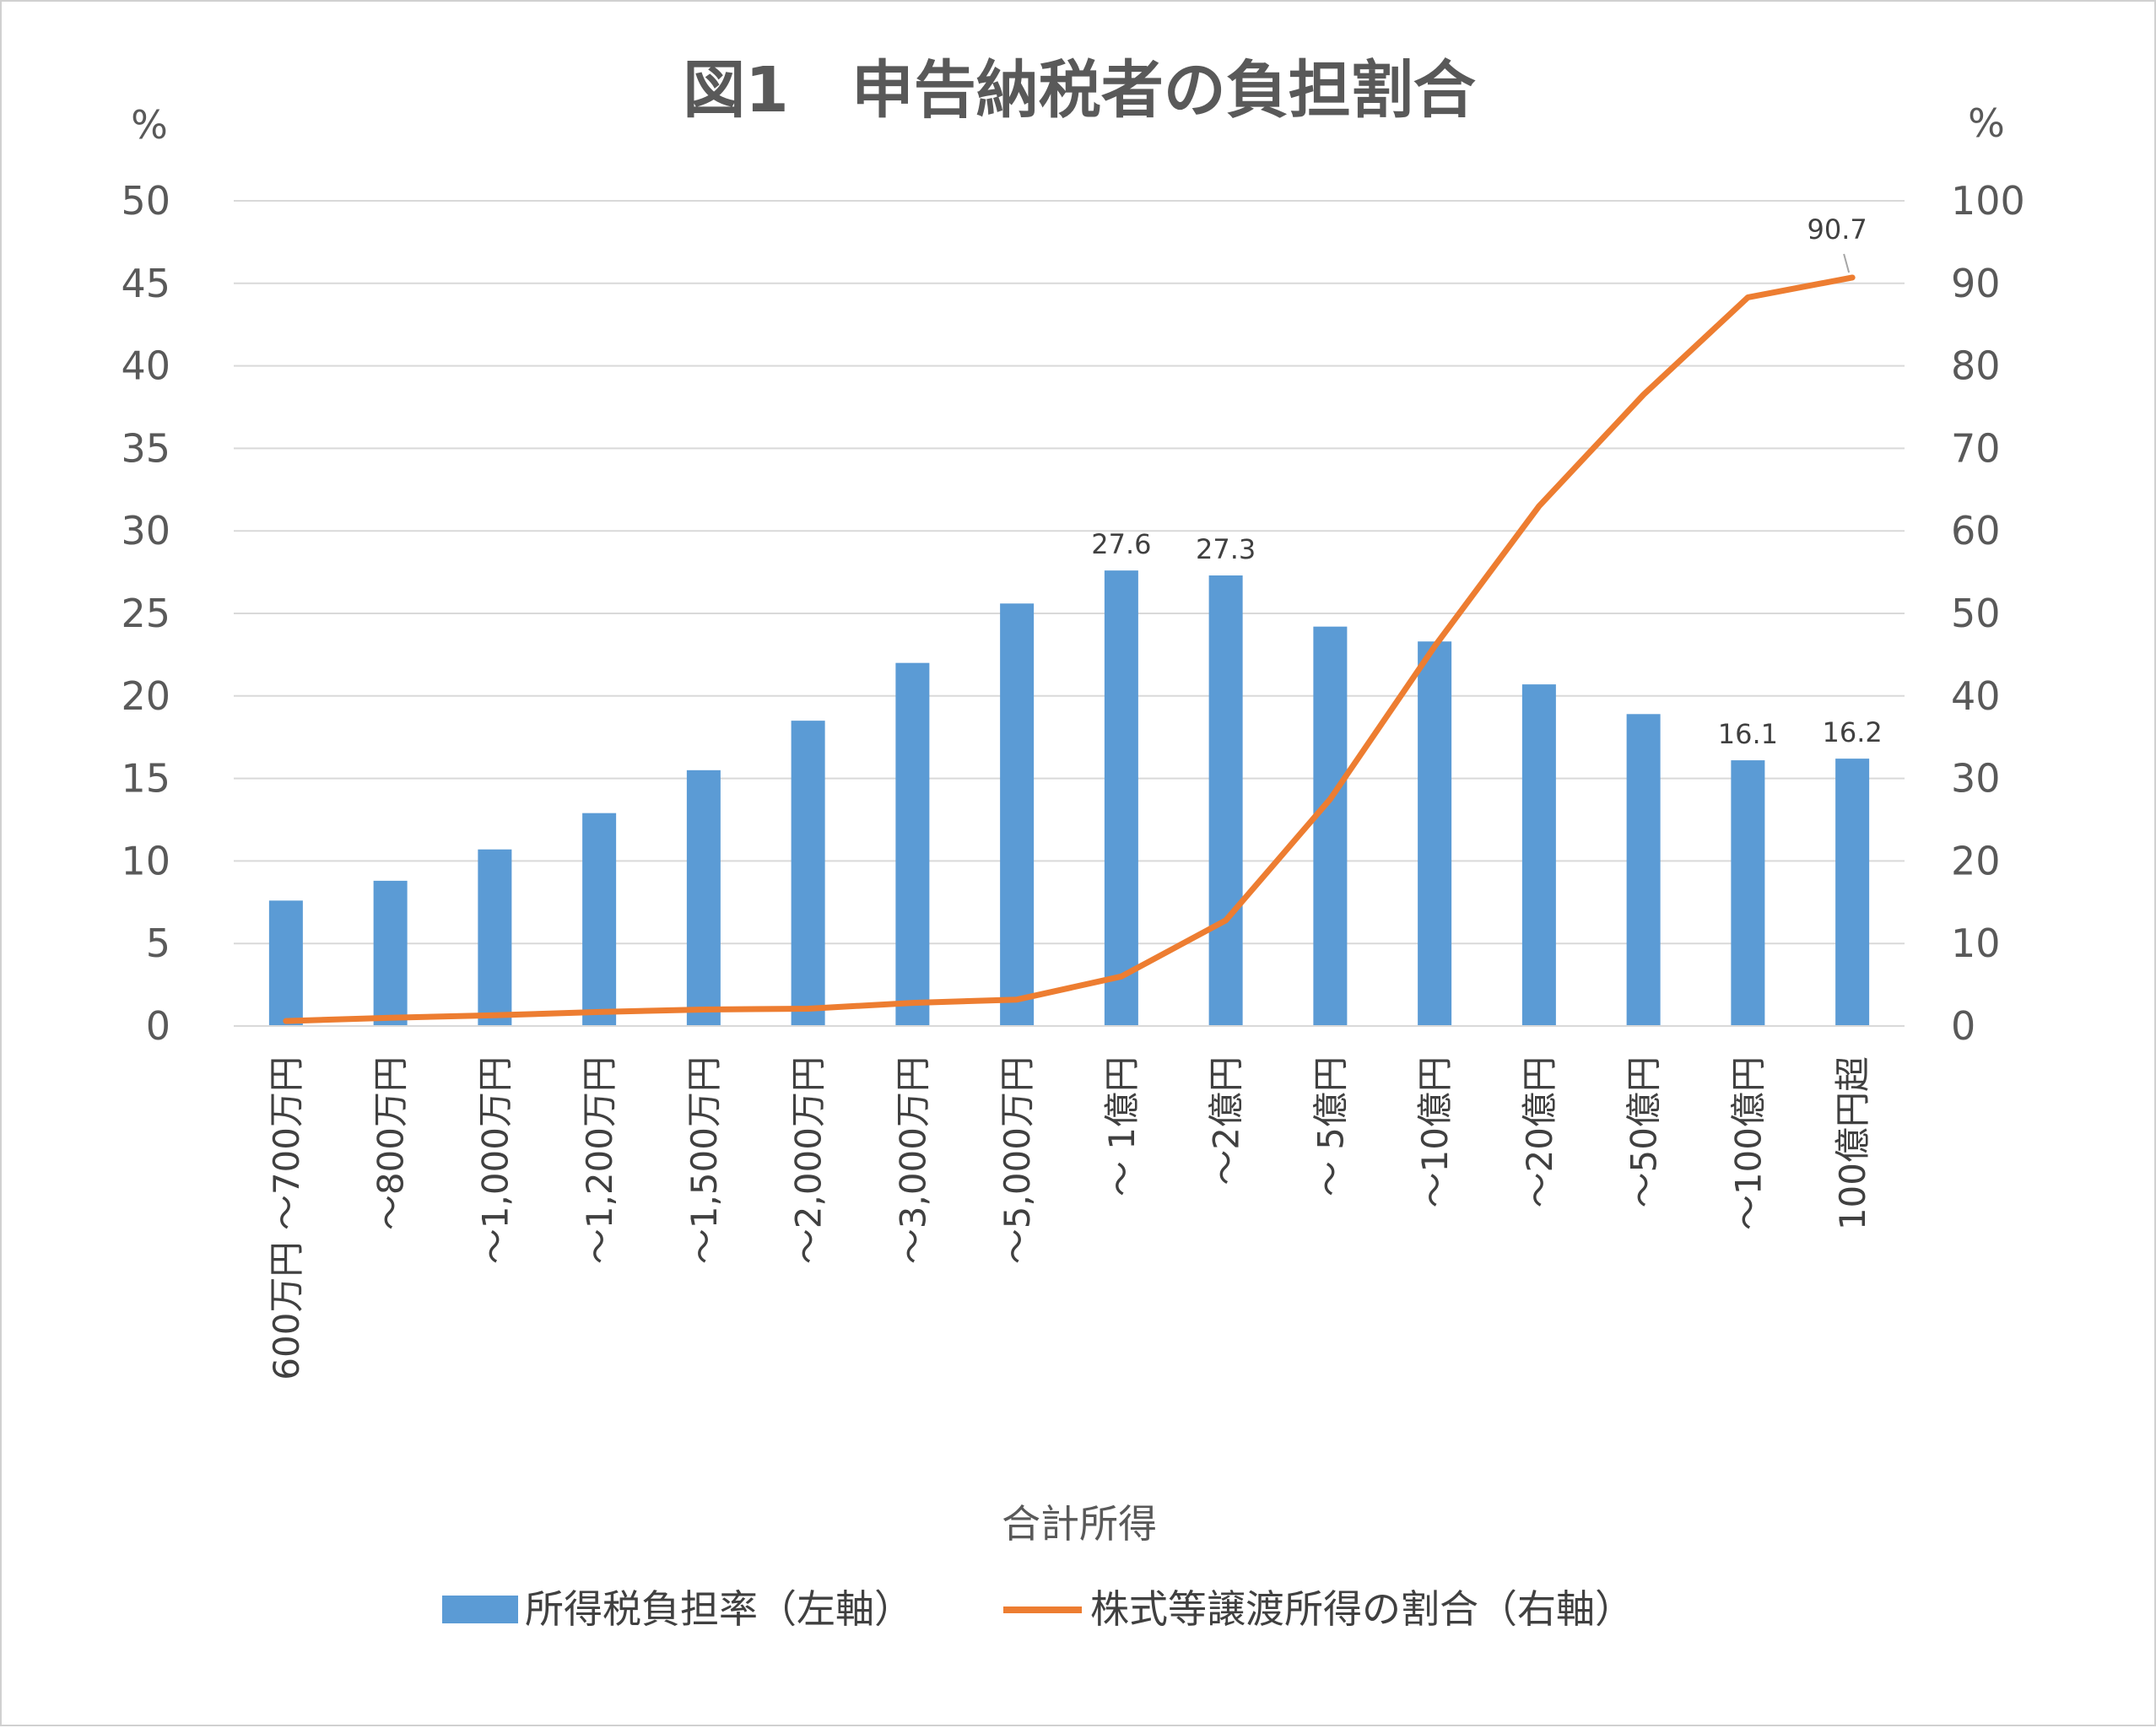 This screenshot has width=2156, height=1728. Describe the element at coordinates (912, 1160) in the screenshot. I see `category-label: ～3,000万円` at that location.